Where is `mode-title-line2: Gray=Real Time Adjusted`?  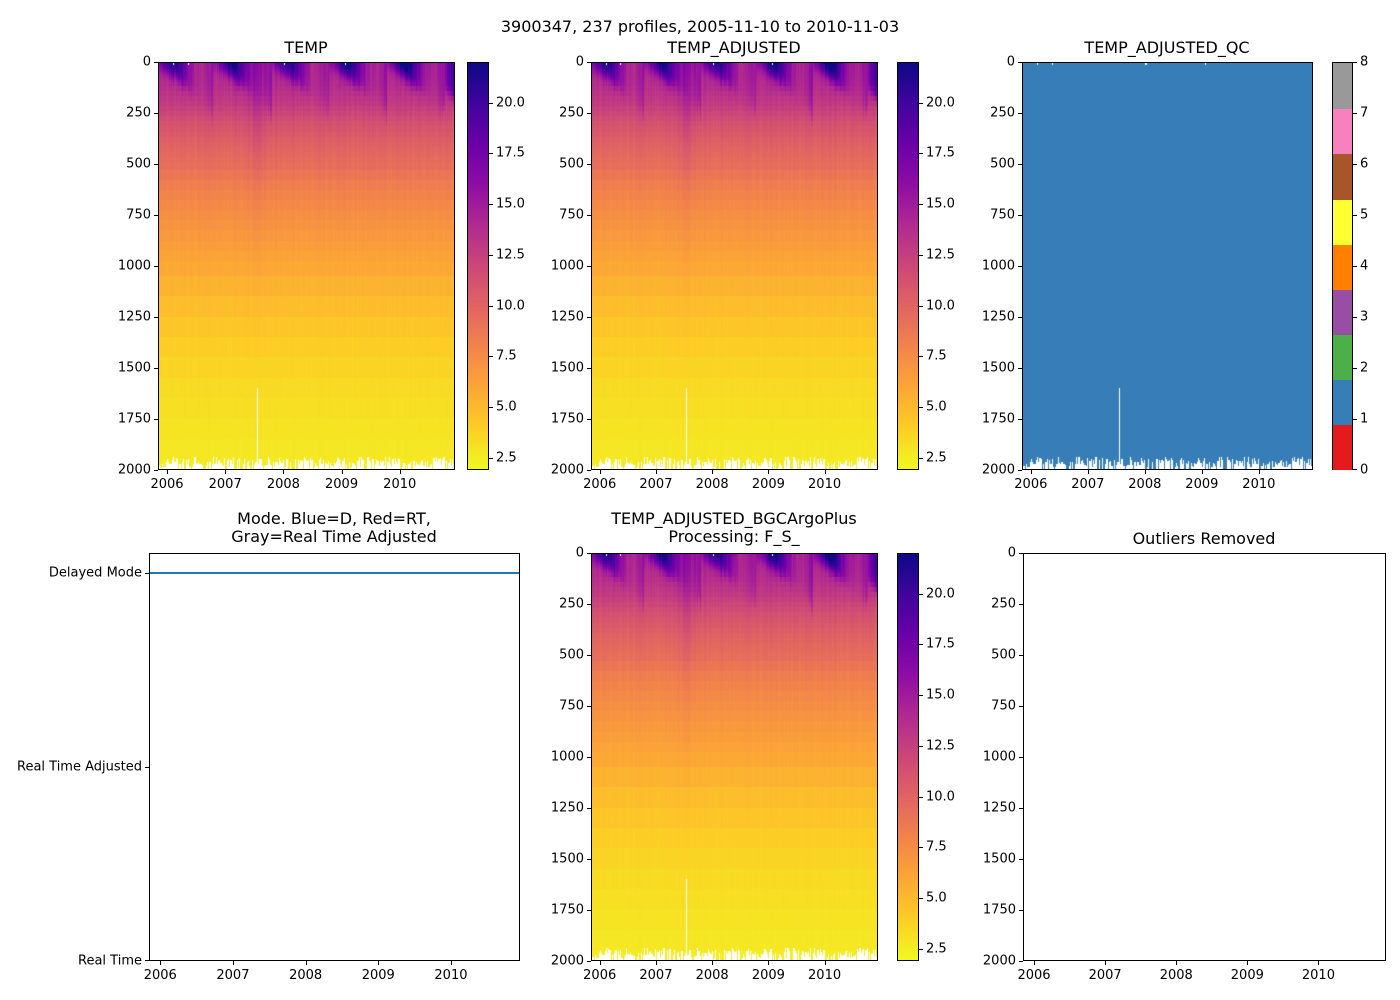
mode-title-line2: Gray=Real Time Adjusted is located at coordinates (334, 536).